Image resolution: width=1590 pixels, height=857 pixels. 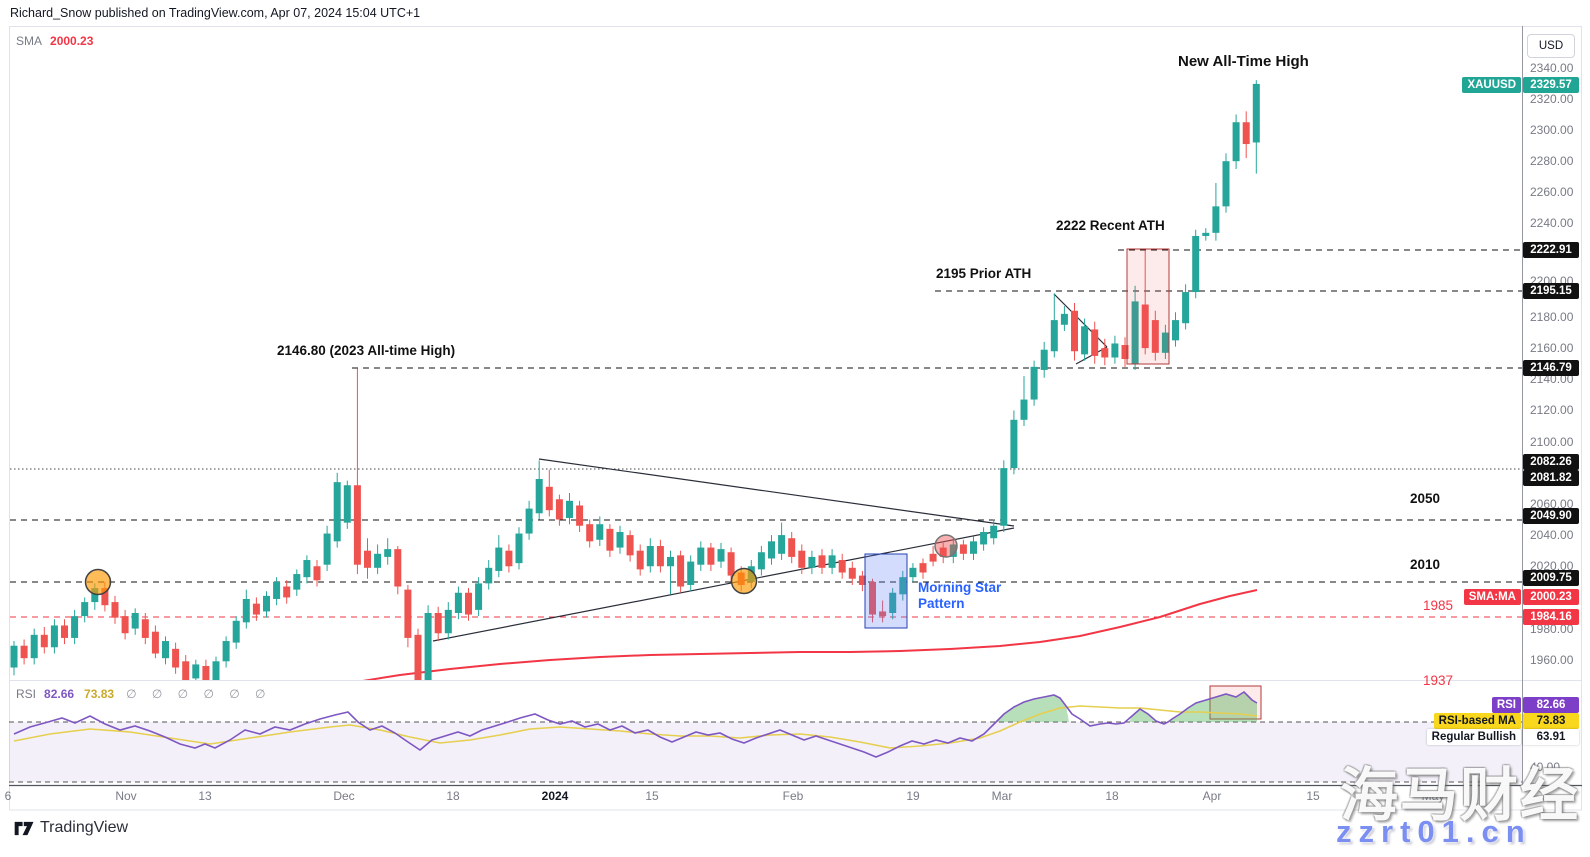 I want to click on annotation-lvl-1937: 1937, so click(x=1437, y=680).